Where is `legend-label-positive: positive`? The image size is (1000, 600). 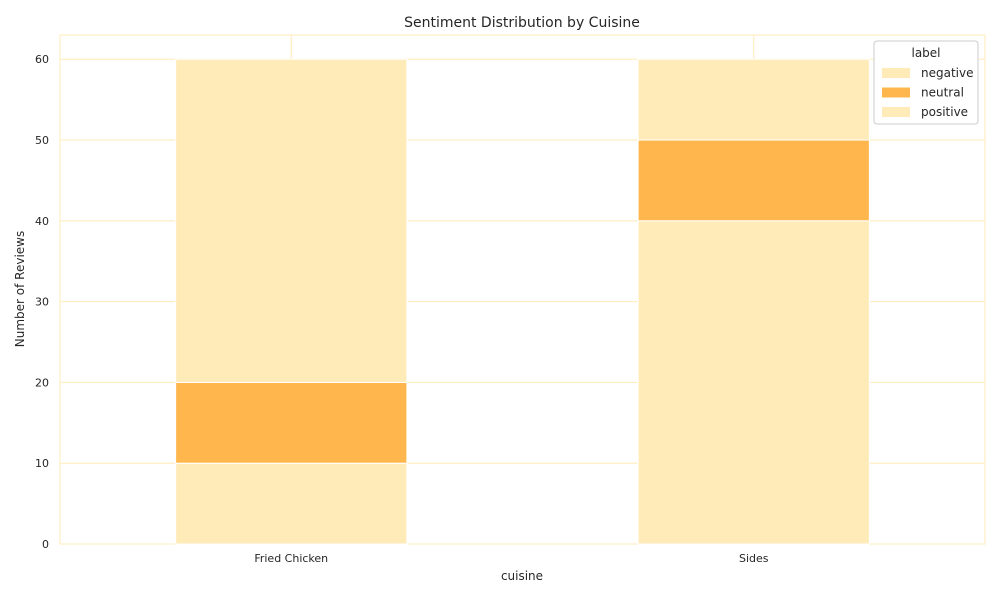
legend-label-positive: positive is located at coordinates (944, 112).